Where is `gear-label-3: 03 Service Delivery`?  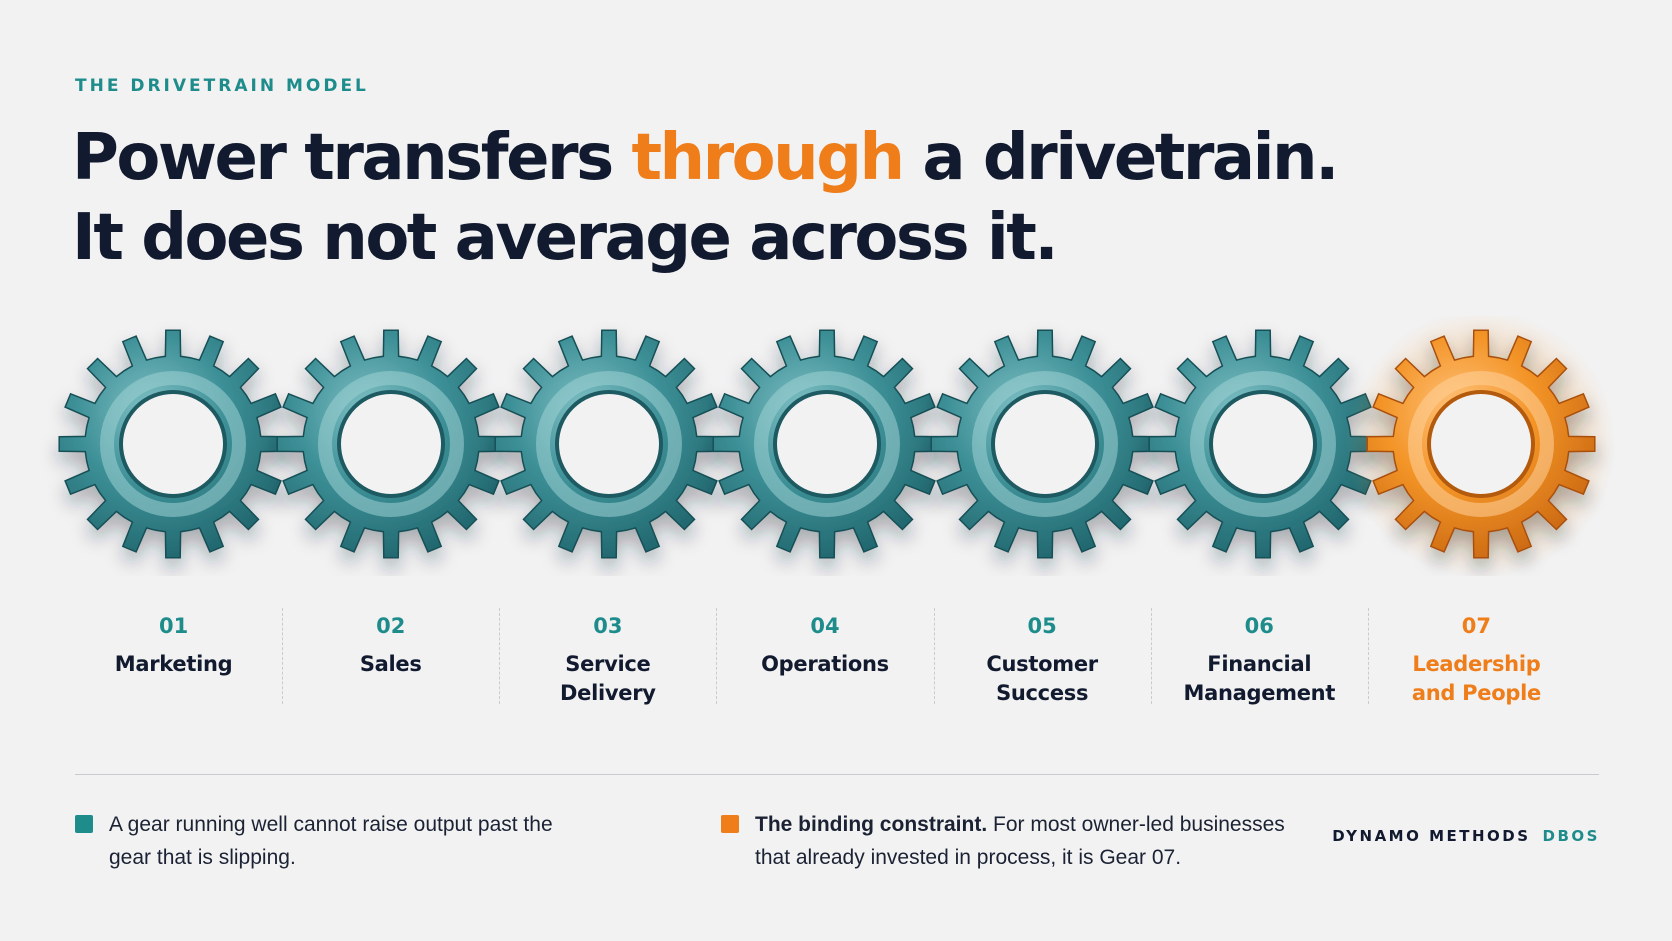 gear-label-3: 03 Service Delivery is located at coordinates (607, 658).